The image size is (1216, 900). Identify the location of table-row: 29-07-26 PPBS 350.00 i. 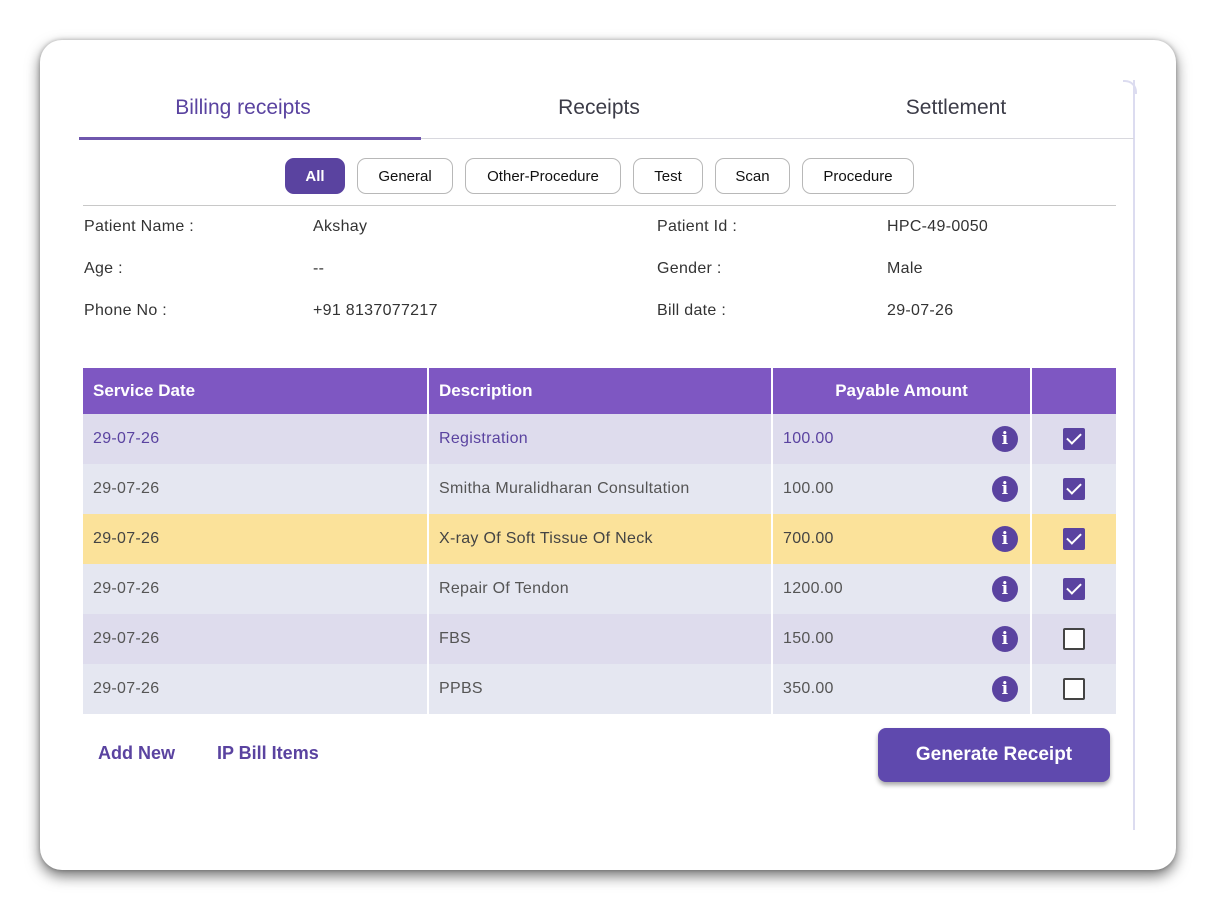
(599, 689).